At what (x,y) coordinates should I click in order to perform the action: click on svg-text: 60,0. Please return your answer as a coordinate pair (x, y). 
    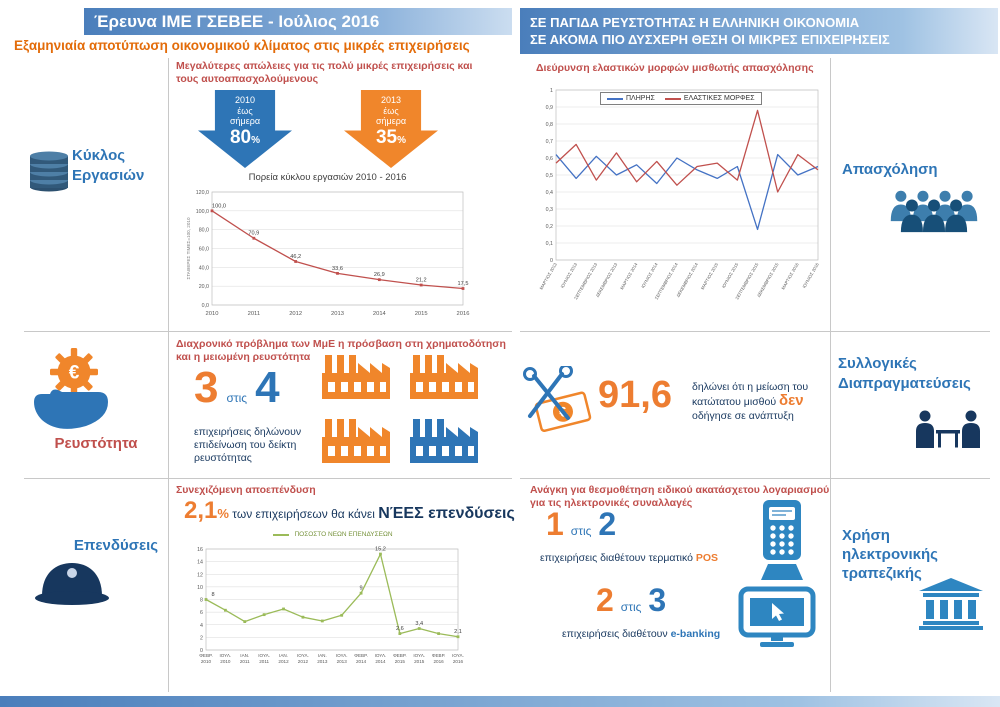
    Looking at the image, I should click on (204, 250).